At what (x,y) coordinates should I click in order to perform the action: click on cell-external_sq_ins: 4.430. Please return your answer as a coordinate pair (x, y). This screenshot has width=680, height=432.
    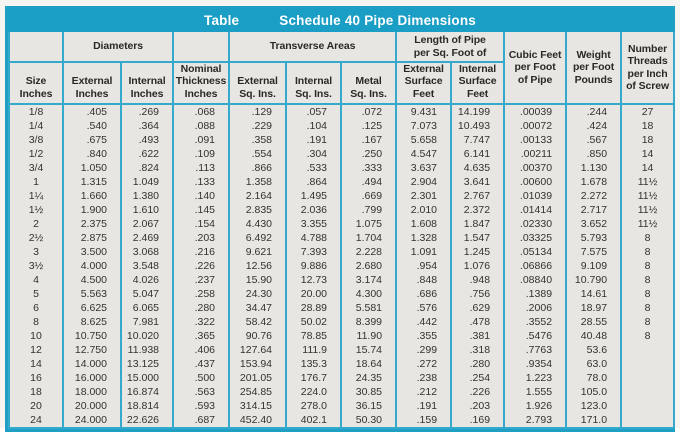
    Looking at the image, I should click on (258, 224).